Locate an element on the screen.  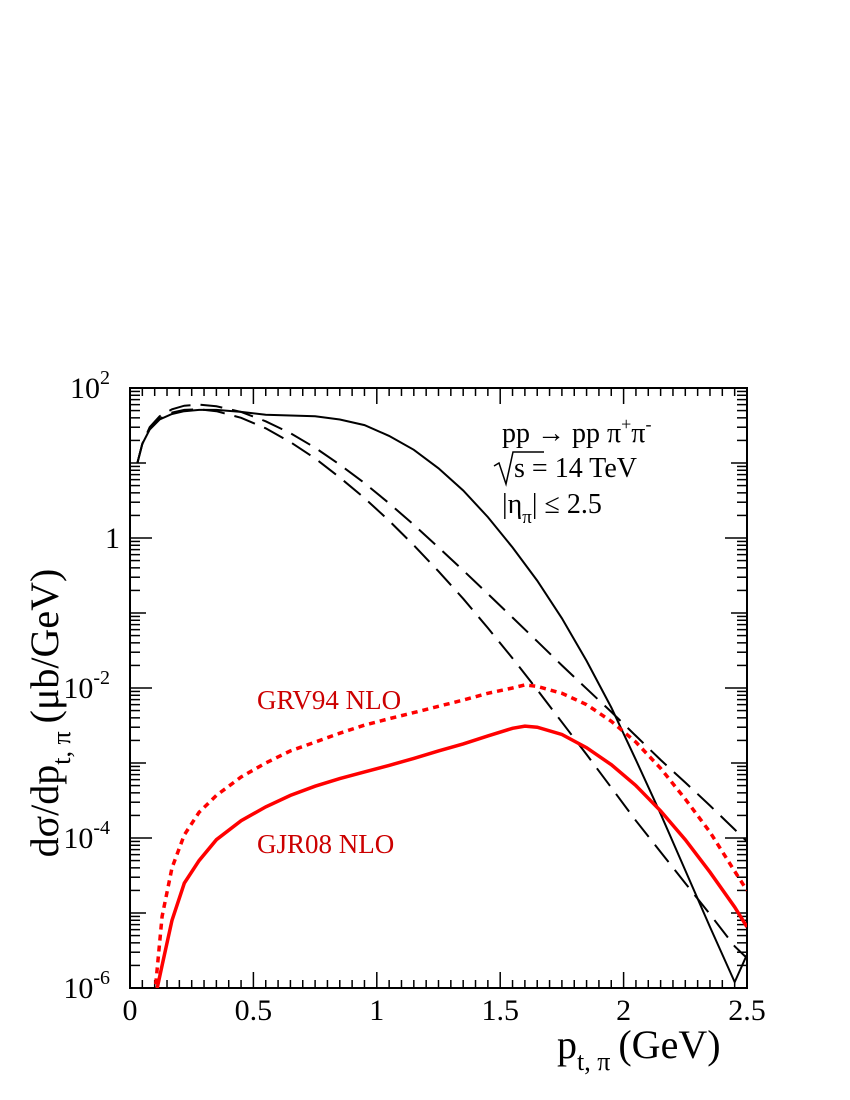
process-annotation: pp → pp π+π- is located at coordinates (576, 431).